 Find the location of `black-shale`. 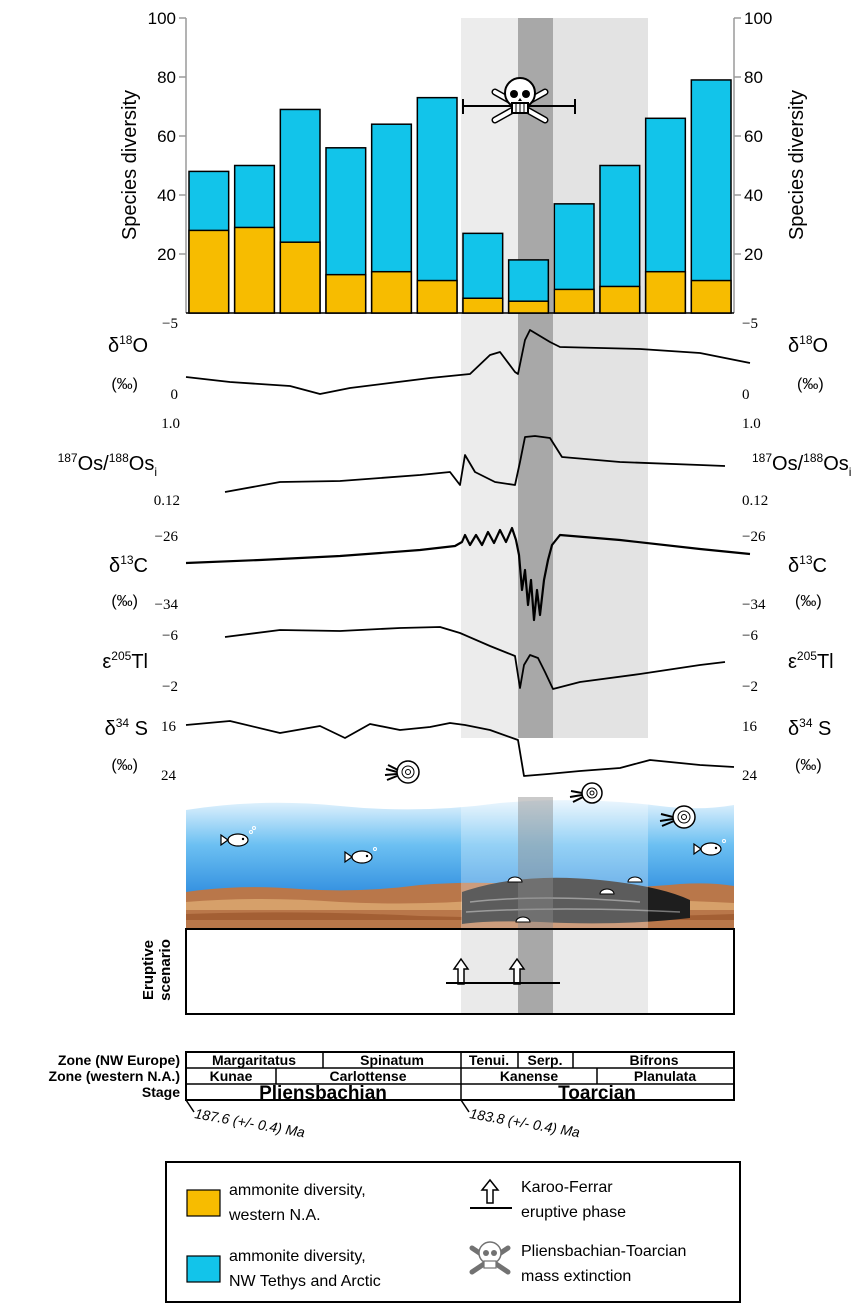

black-shale is located at coordinates (576, 900).